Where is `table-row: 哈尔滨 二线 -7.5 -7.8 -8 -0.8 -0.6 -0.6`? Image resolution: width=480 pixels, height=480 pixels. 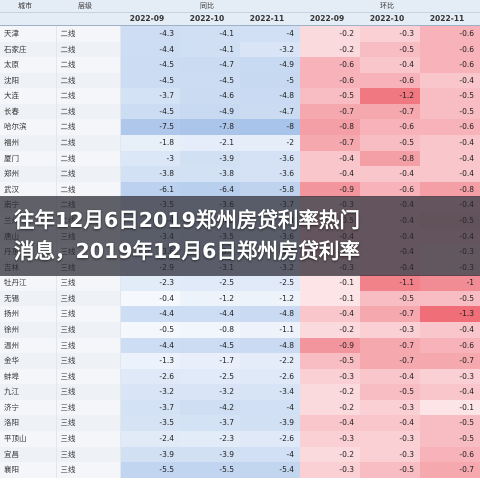 table-row: 哈尔滨 二线 -7.5 -7.8 -8 -0.8 -0.6 -0.6 is located at coordinates (240, 127).